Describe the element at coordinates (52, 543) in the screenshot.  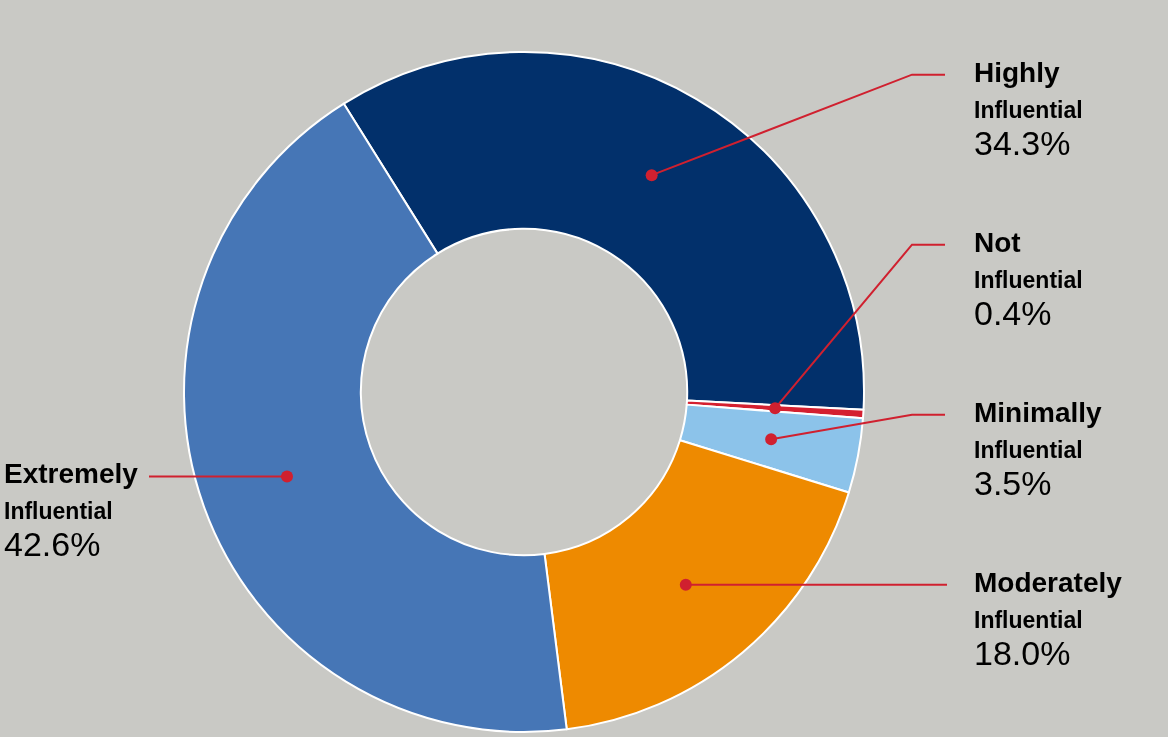
I see `data-label: 42.6%` at that location.